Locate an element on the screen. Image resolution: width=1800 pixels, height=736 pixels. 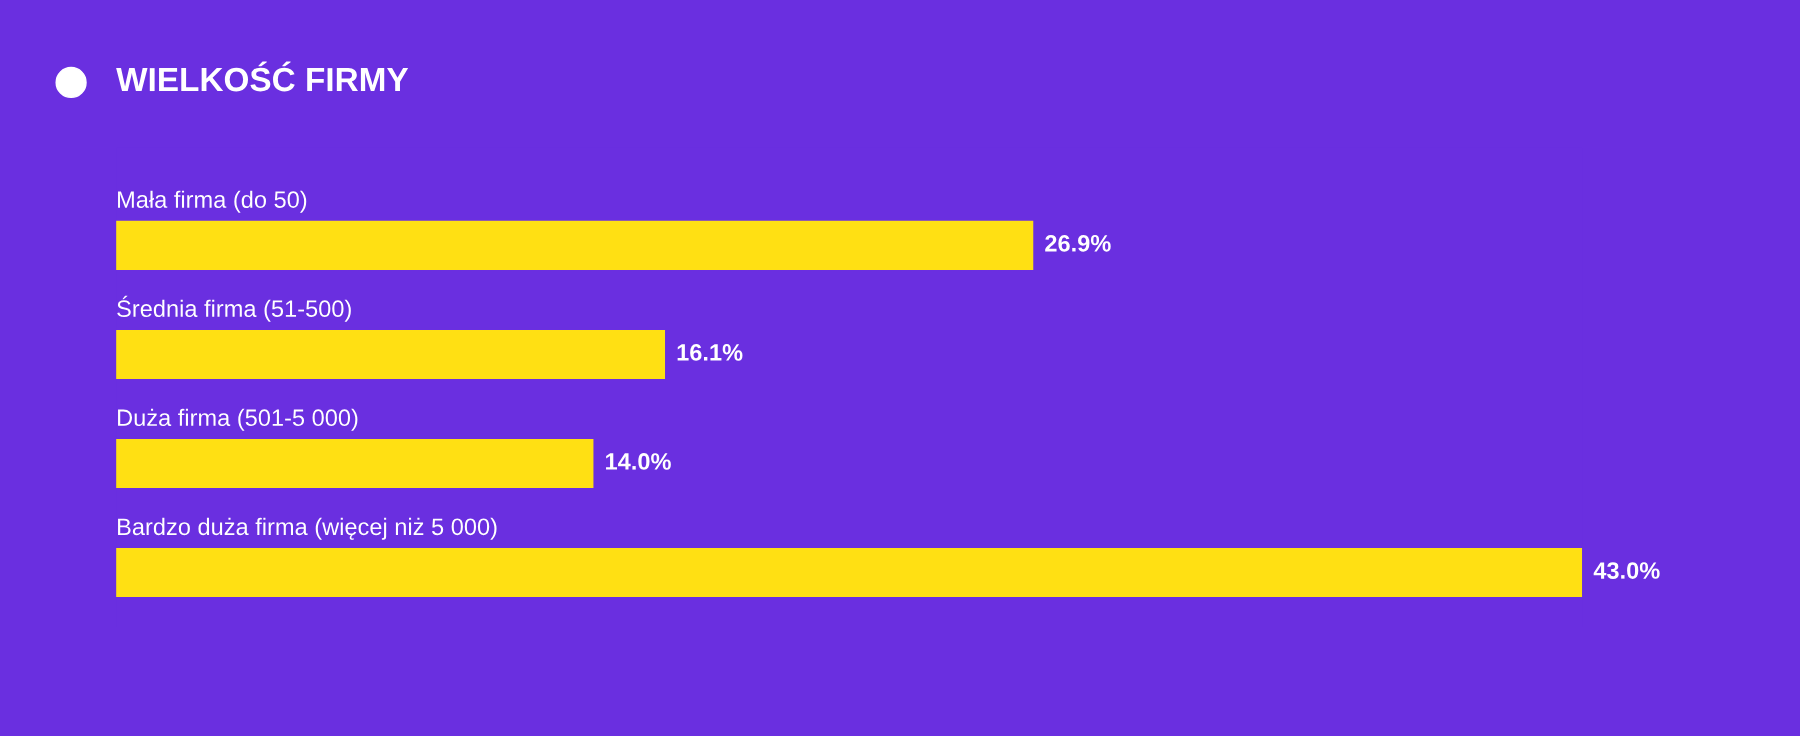
data-label: 43.0% is located at coordinates (1626, 570).